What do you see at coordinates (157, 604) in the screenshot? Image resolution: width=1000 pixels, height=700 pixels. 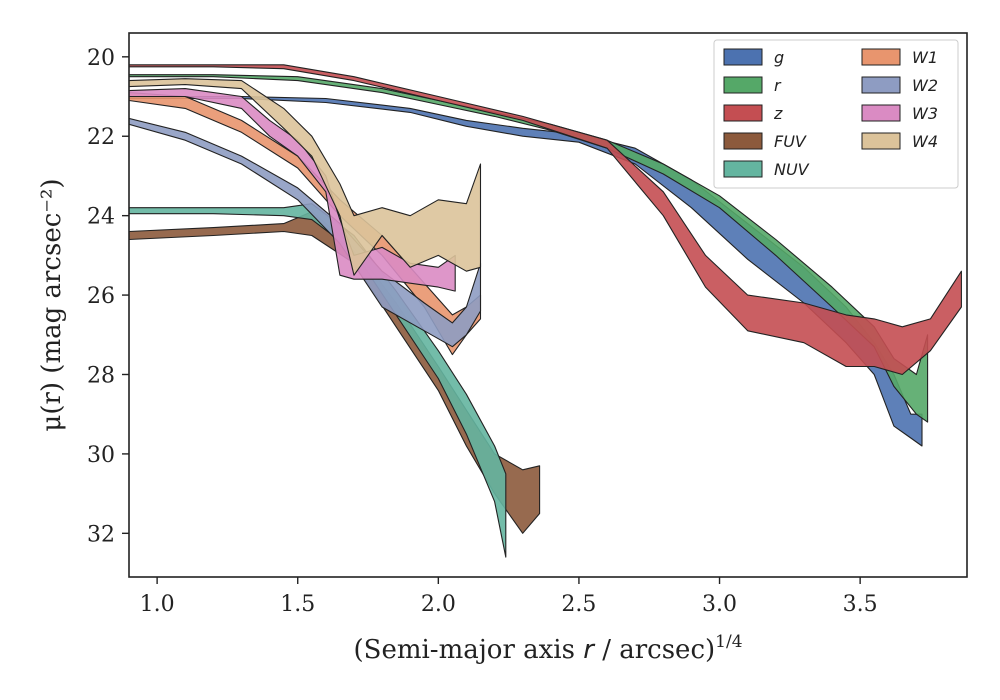 I see `x-tick-label: 1.0` at bounding box center [157, 604].